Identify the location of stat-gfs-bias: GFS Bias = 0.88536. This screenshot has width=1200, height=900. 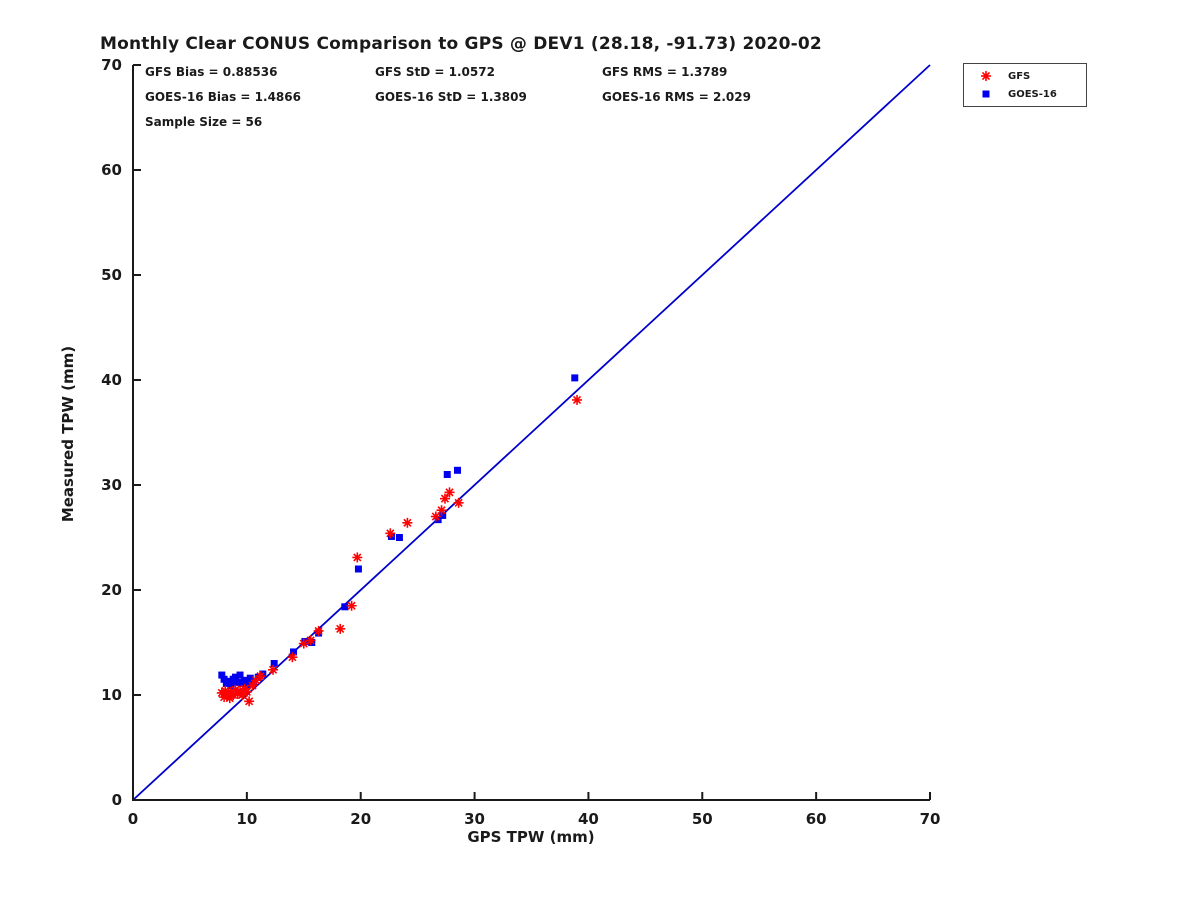
(211, 72).